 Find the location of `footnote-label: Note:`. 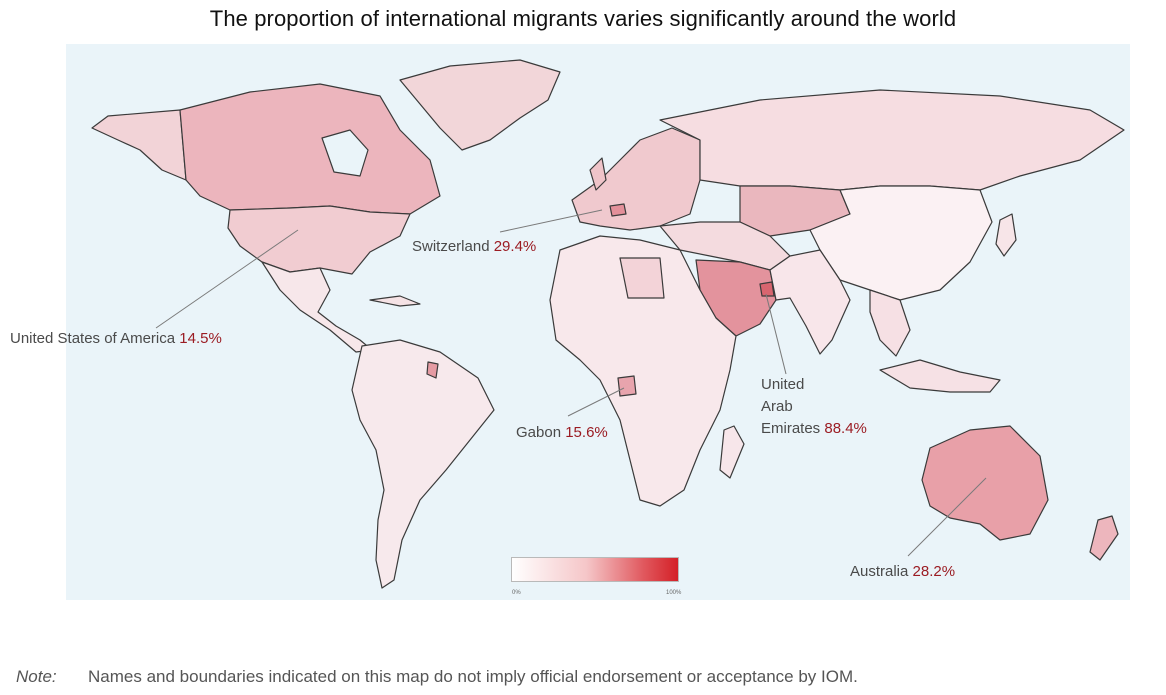

footnote-label: Note: is located at coordinates (36, 676).